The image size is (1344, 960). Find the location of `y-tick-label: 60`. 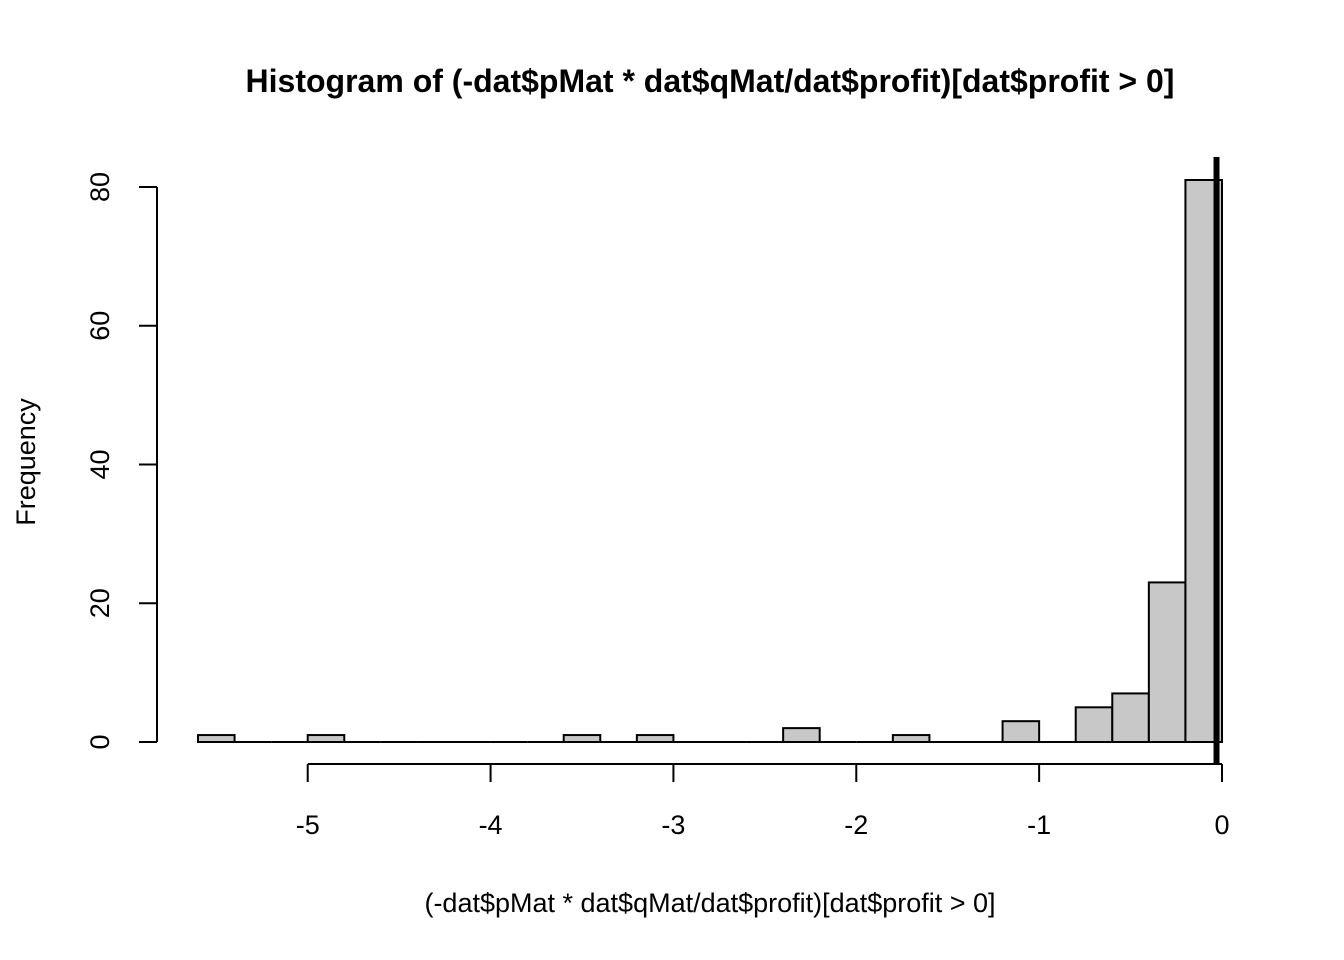

y-tick-label: 60 is located at coordinates (100, 326).